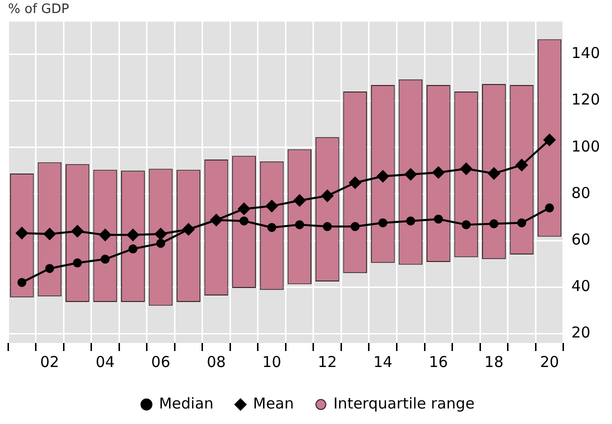 This screenshot has width=612, height=424. Describe the element at coordinates (580, 285) in the screenshot. I see `y-tick-label: 40` at that location.